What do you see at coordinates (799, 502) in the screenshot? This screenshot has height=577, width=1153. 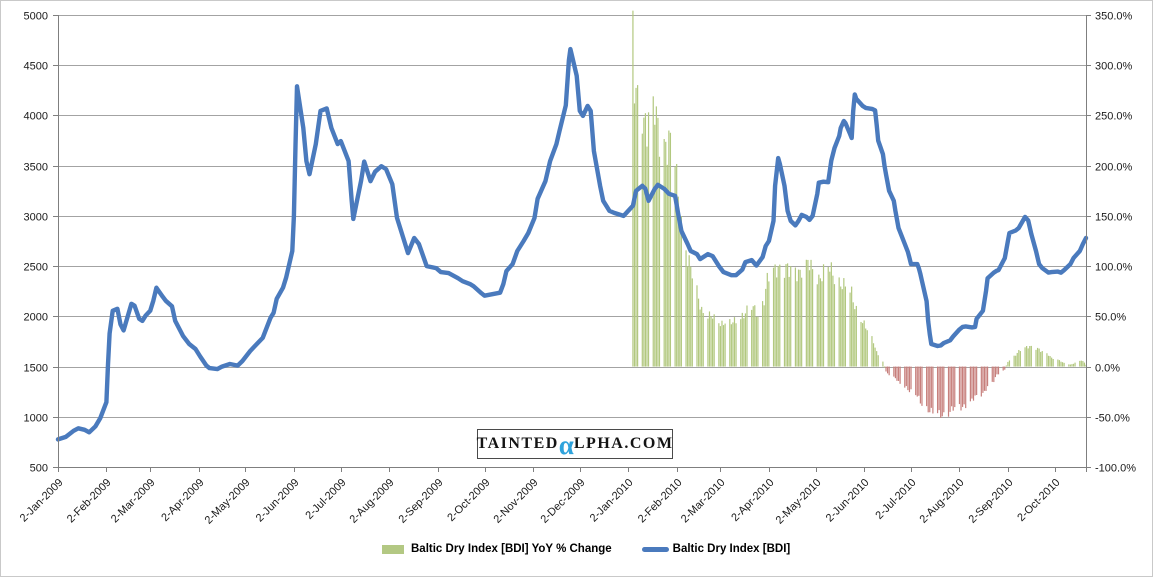 I see `svg-text: 2-May-2010` at bounding box center [799, 502].